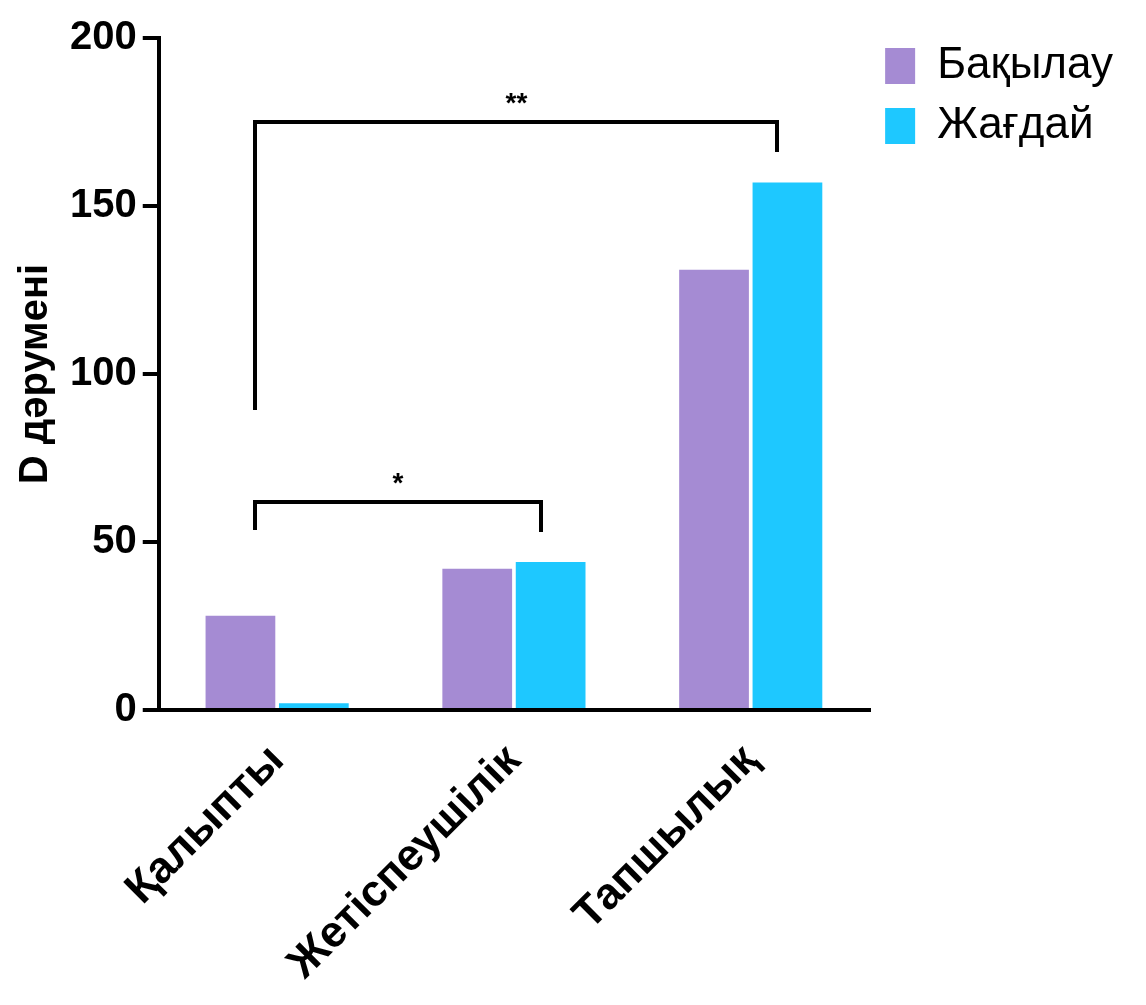 This screenshot has width=1146, height=1005. What do you see at coordinates (114, 538) in the screenshot?
I see `y-tick-label: 50` at bounding box center [114, 538].